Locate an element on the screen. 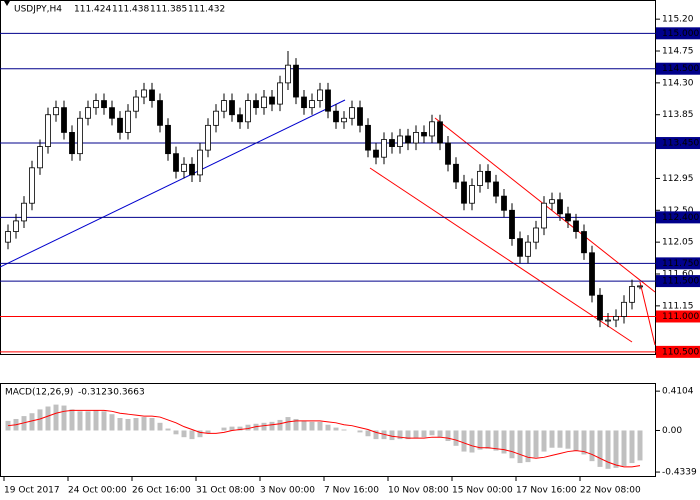  low-value: 111.385 is located at coordinates (168, 10).